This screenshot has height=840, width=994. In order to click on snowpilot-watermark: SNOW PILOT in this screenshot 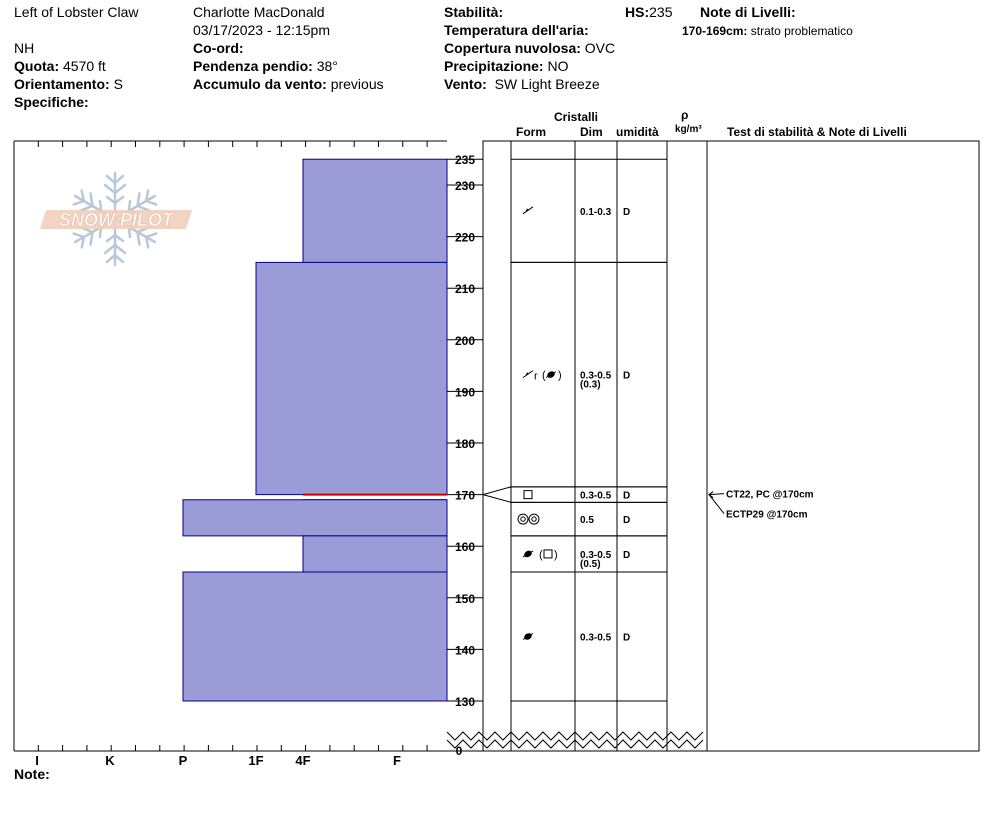, I will do `click(116, 219)`.